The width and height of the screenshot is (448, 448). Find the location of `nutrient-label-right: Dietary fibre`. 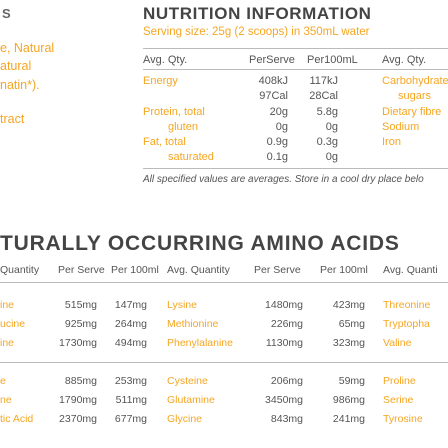

nutrient-label-right: Dietary fibre is located at coordinates (412, 112).